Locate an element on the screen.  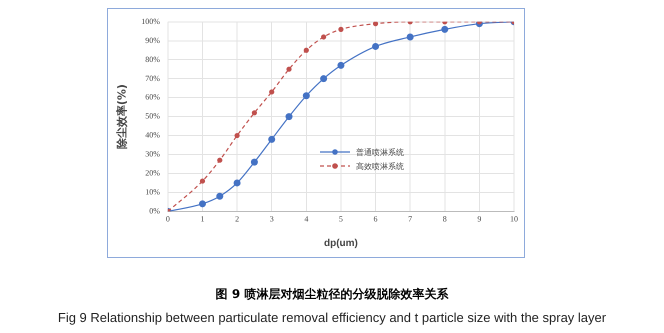
y-tick-label: 80% is located at coordinates (152, 59).